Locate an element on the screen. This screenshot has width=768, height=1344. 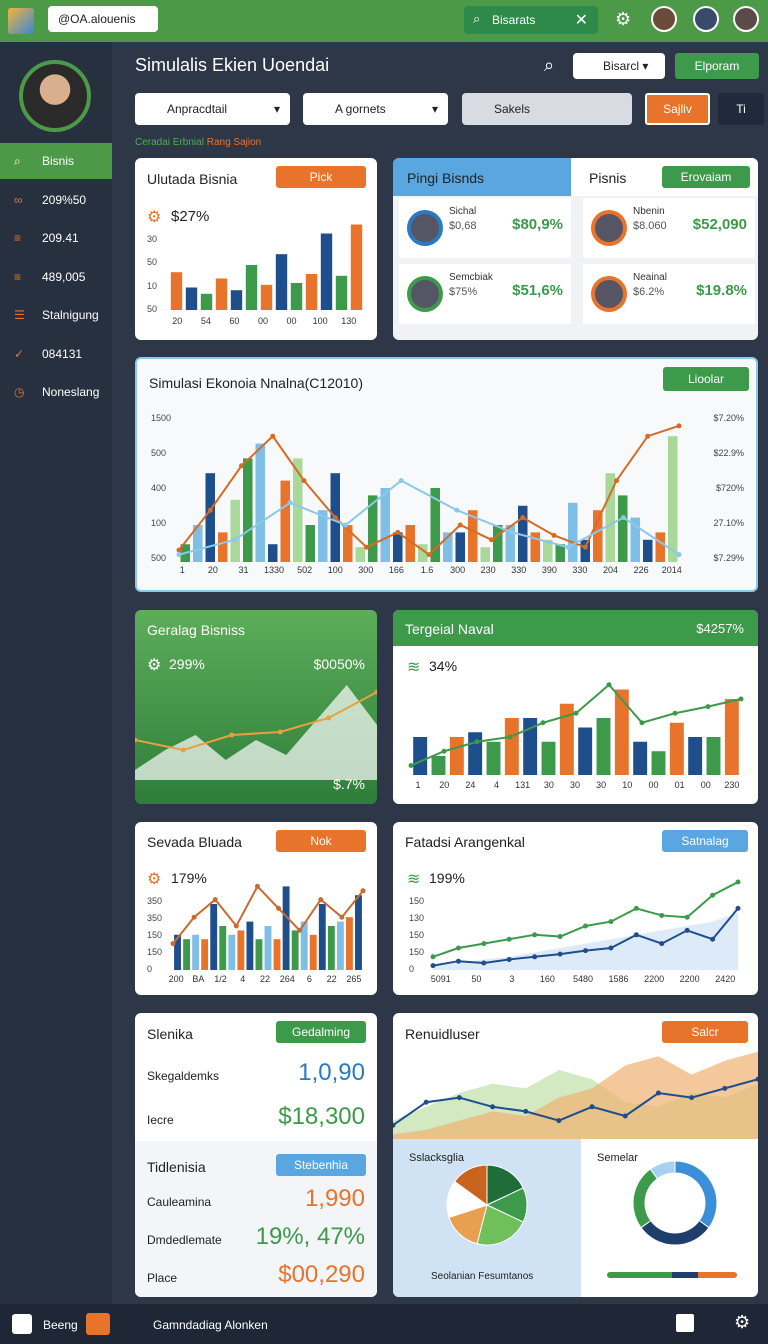
sidebar-item: ⌕ Bisnis is located at coordinates (56, 161).